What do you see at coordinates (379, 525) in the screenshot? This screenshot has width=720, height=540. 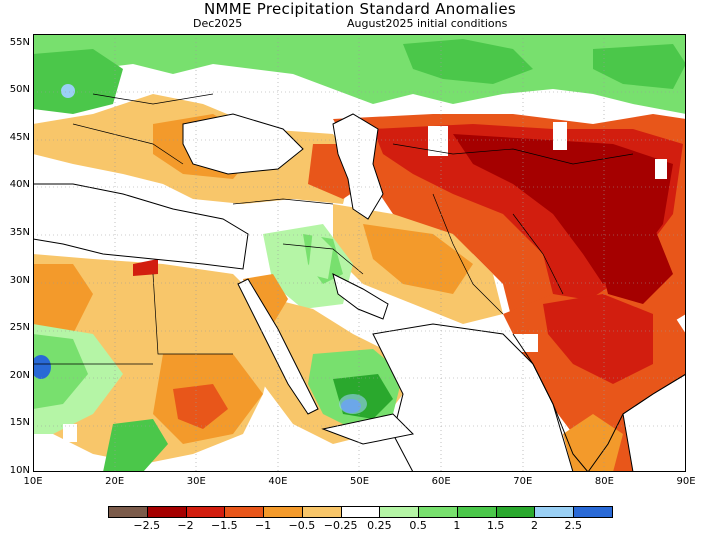 I see `colorbar-tick-label: 0.25` at bounding box center [379, 525].